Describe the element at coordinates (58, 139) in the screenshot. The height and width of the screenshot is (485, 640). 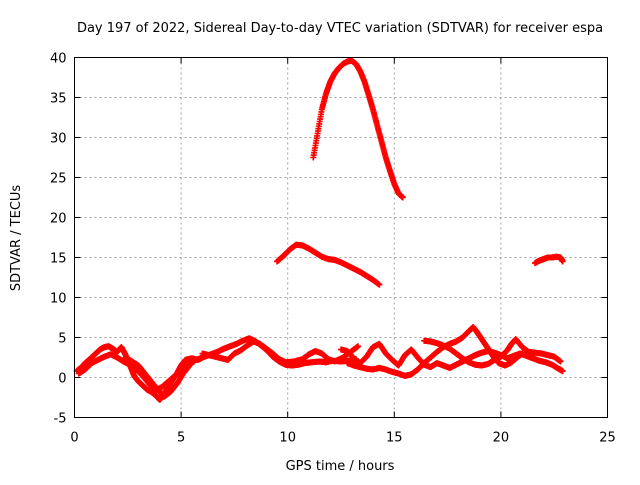
I see `y-tick-label: 30` at that location.